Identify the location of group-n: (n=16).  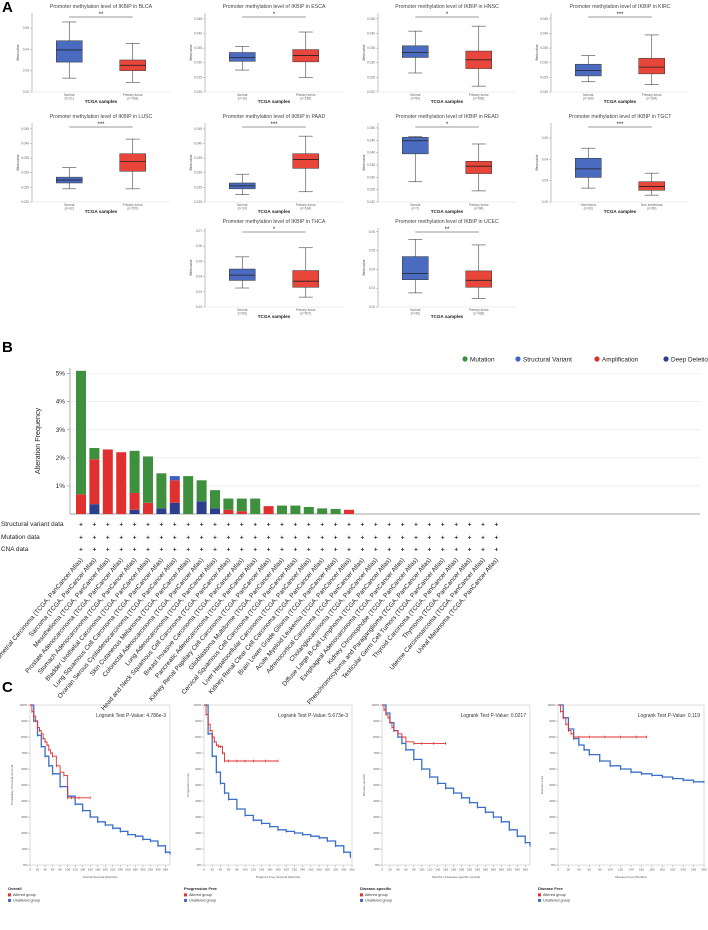
(242, 99).